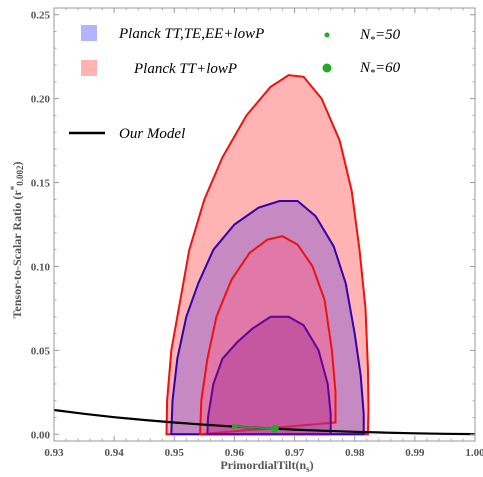 Image resolution: width=483 pixels, height=477 pixels. Describe the element at coordinates (54, 453) in the screenshot. I see `x-tick-label: 0.93` at that location.